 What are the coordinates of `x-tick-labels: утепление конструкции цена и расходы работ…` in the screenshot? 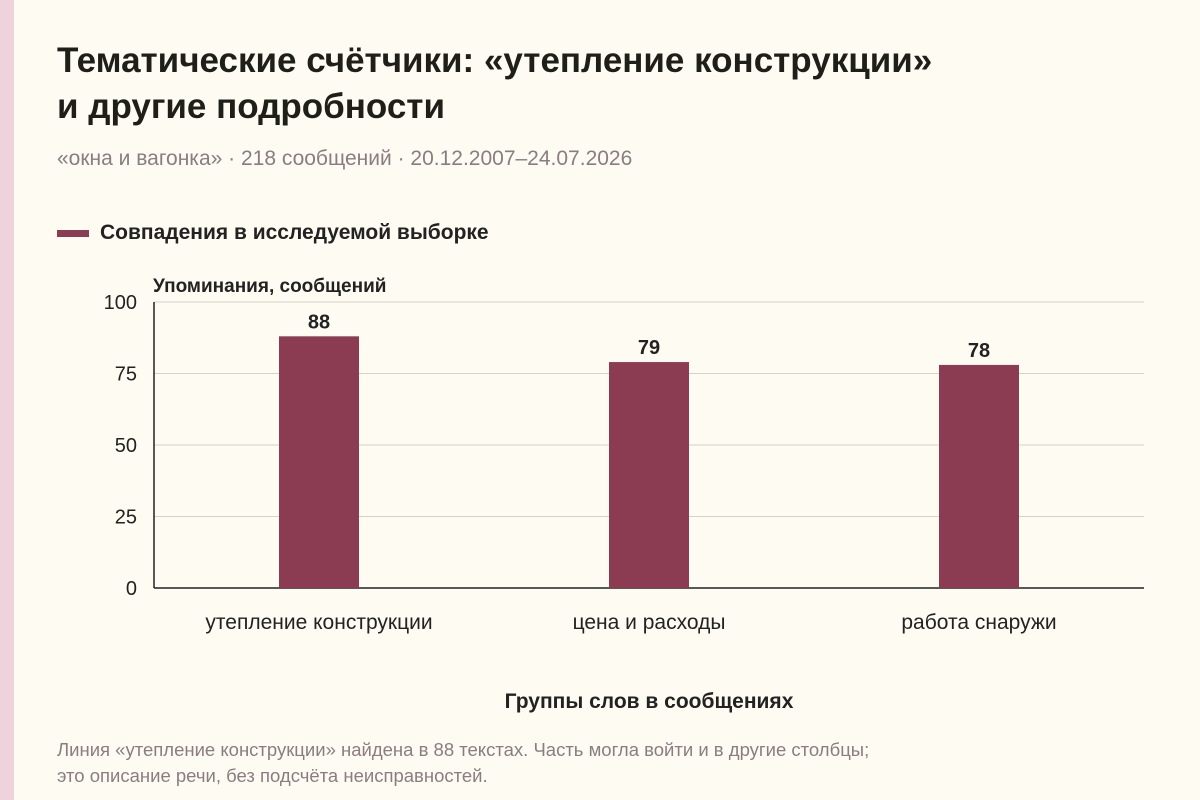 It's located at (630, 622).